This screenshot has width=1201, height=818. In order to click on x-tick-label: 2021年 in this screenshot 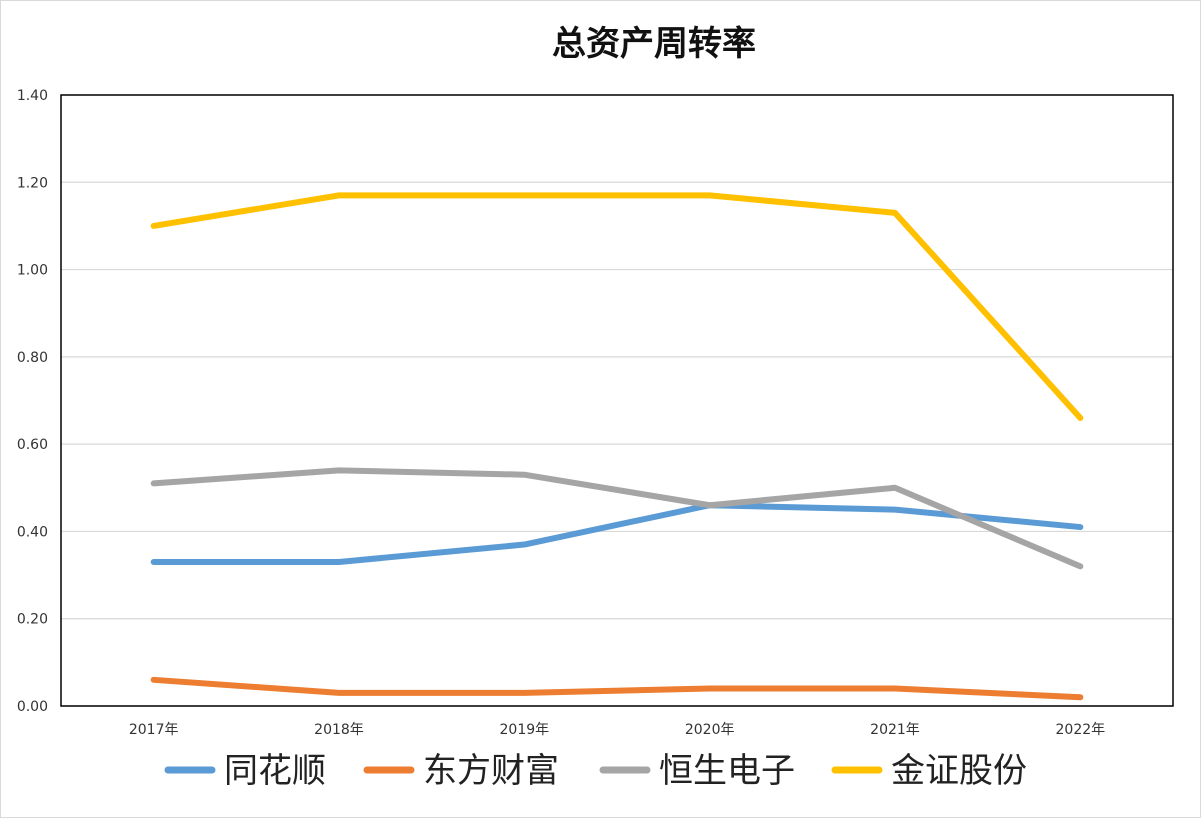, I will do `click(895, 730)`.